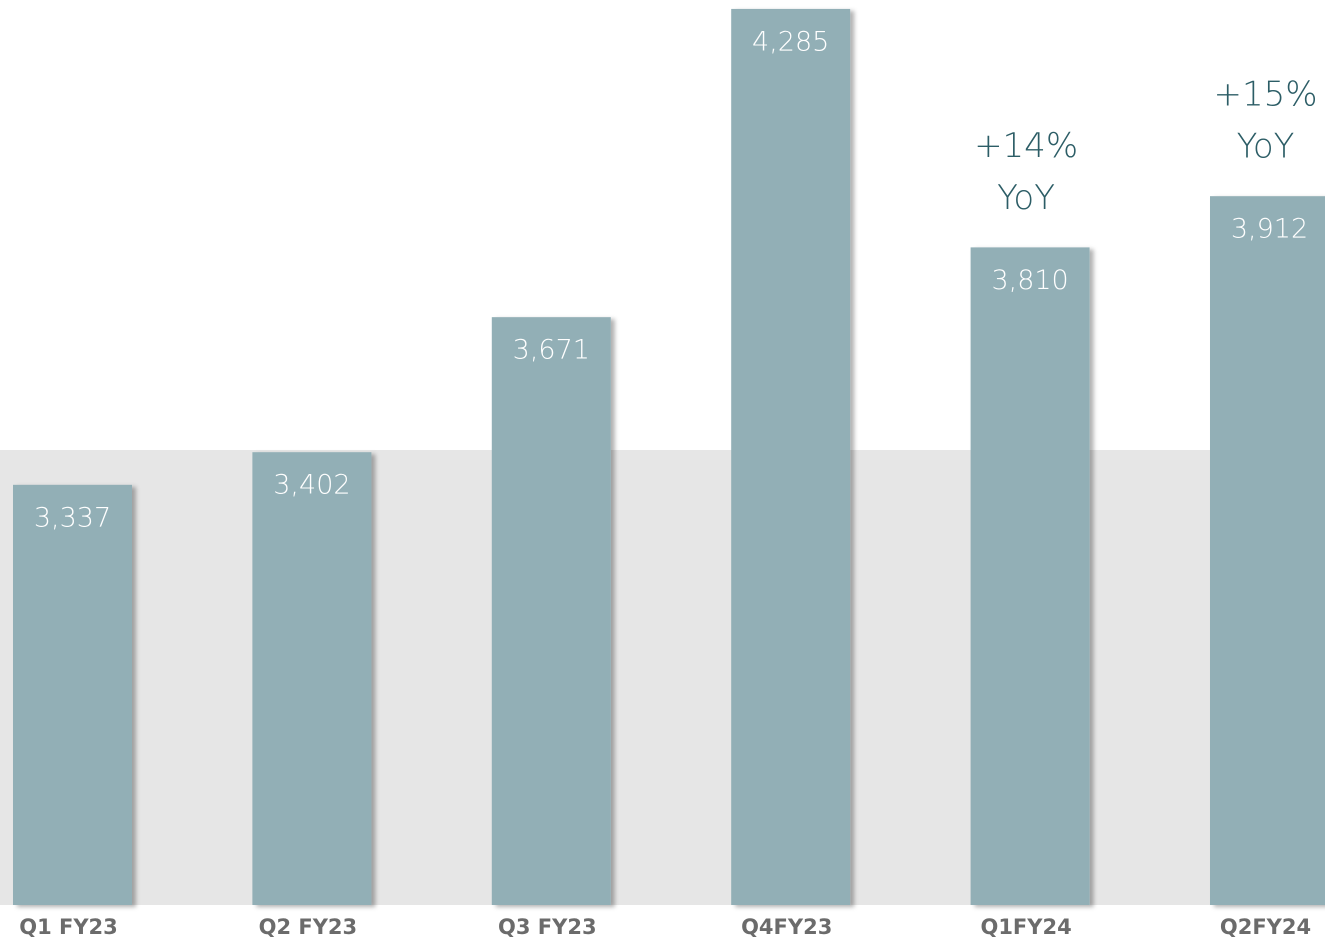  I want to click on x-tick-label: Q1FY24, so click(1025, 927).